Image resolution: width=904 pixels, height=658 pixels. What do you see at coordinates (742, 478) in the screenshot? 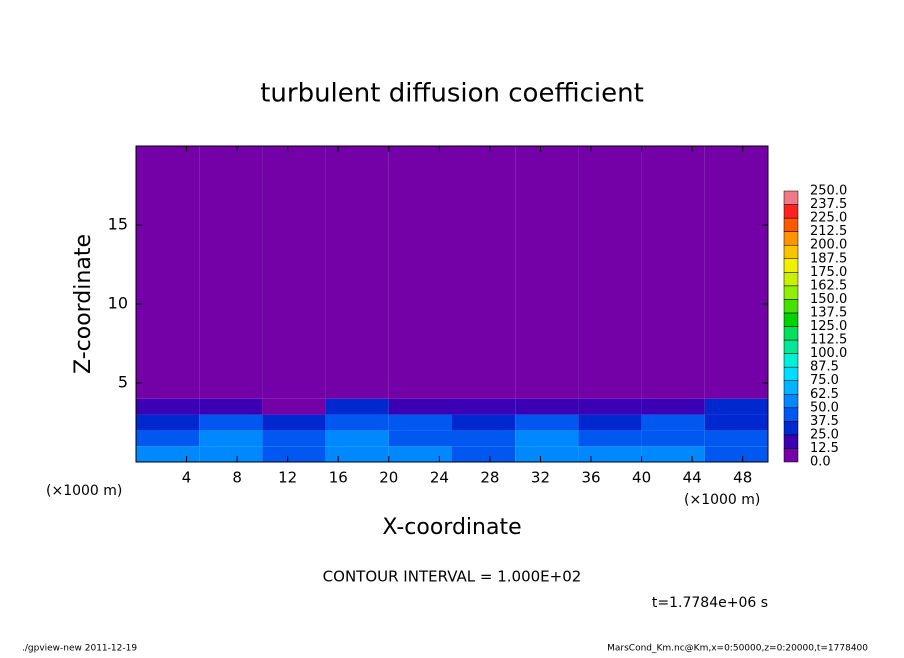
I see `x-tick-label: 48` at bounding box center [742, 478].